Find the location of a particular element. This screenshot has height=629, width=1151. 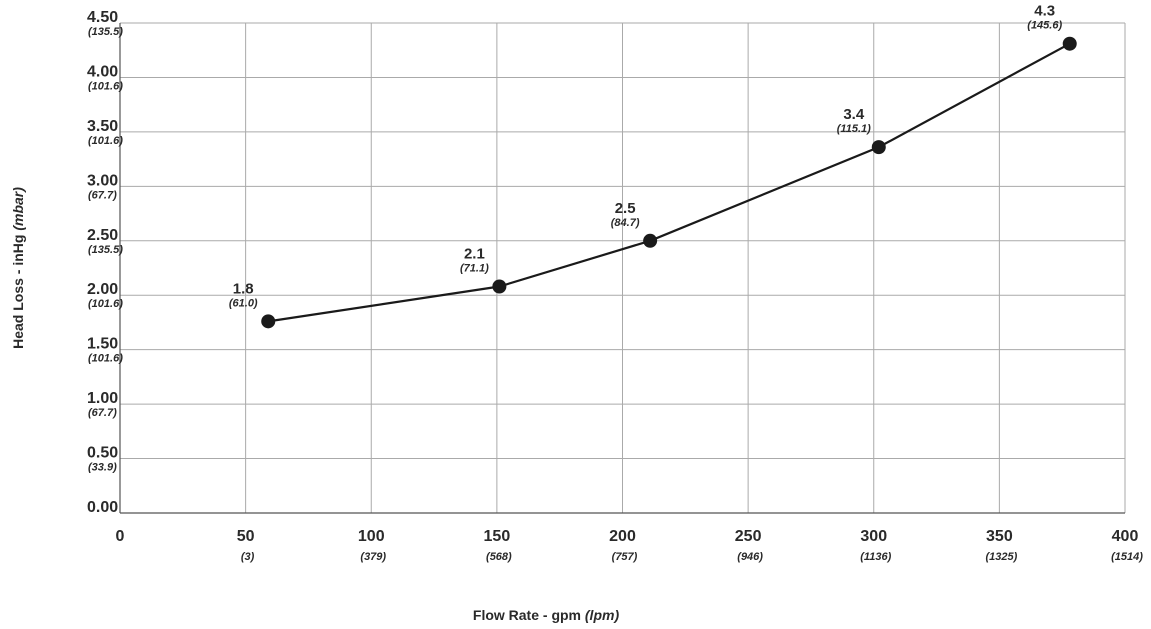

x-tick-sublabel: (1514) is located at coordinates (1127, 557).